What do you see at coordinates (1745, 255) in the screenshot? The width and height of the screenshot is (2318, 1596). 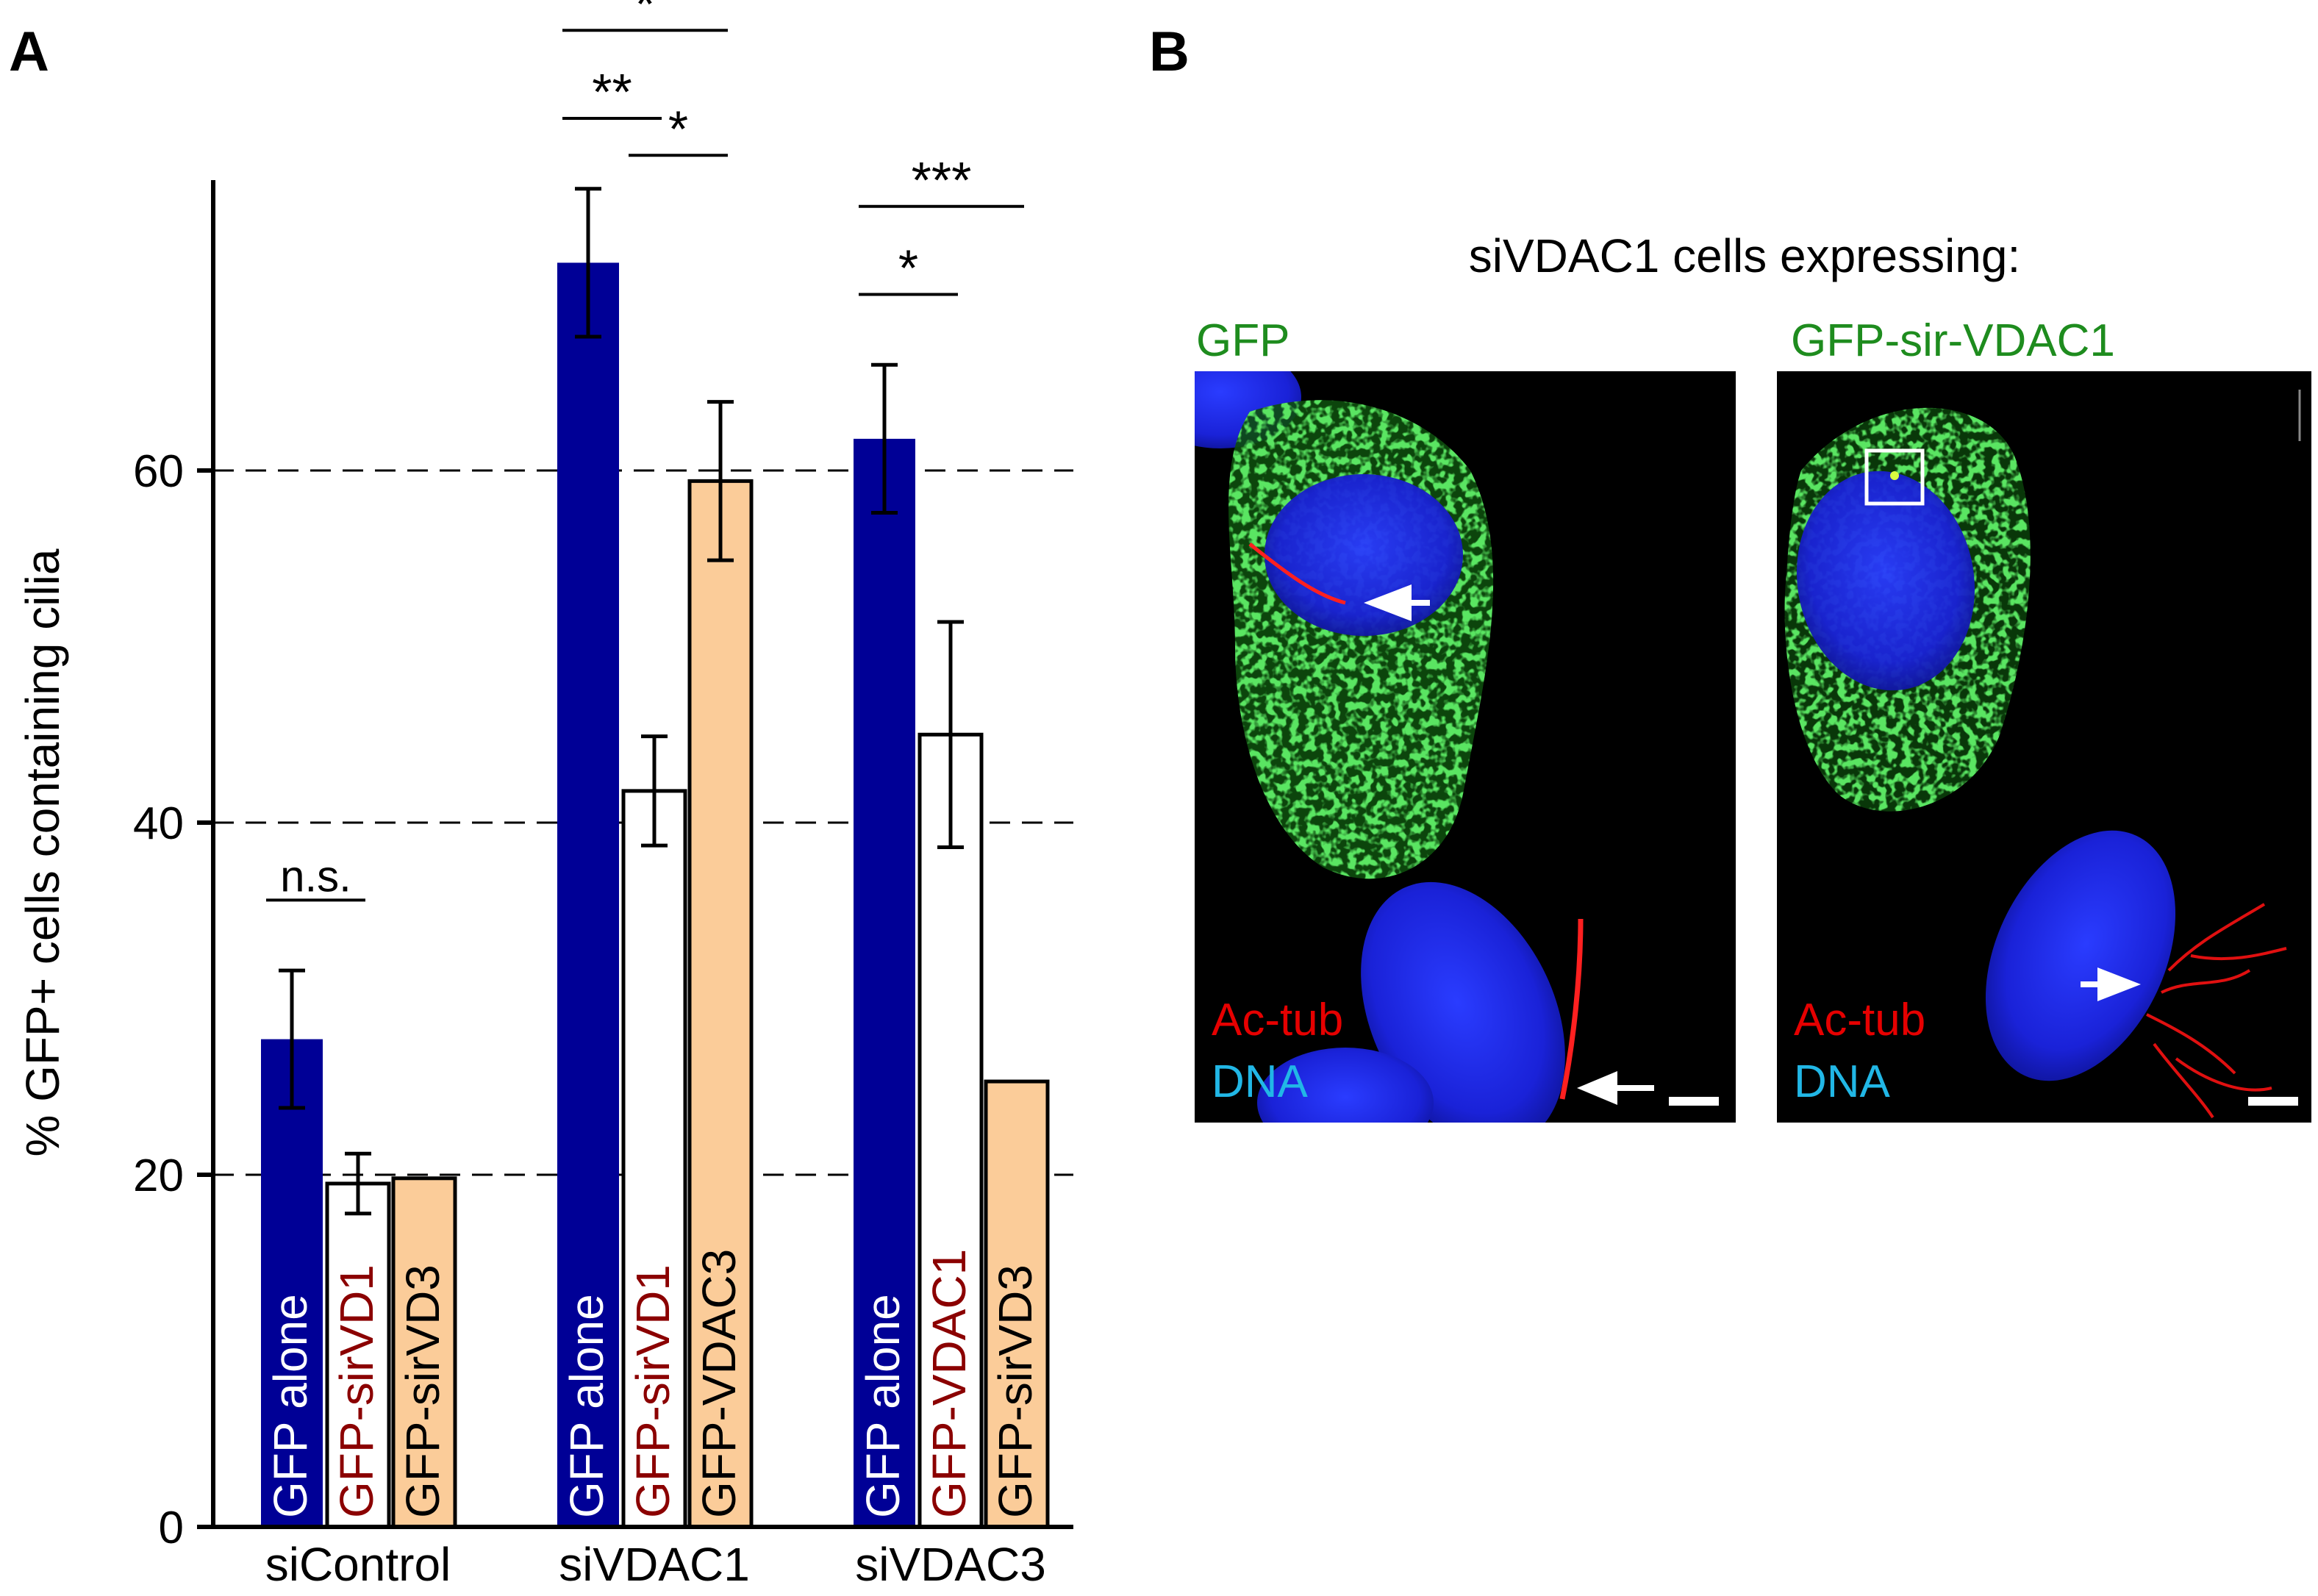 I see `panel-b-title: siVDAC1 cells expressing:` at bounding box center [1745, 255].